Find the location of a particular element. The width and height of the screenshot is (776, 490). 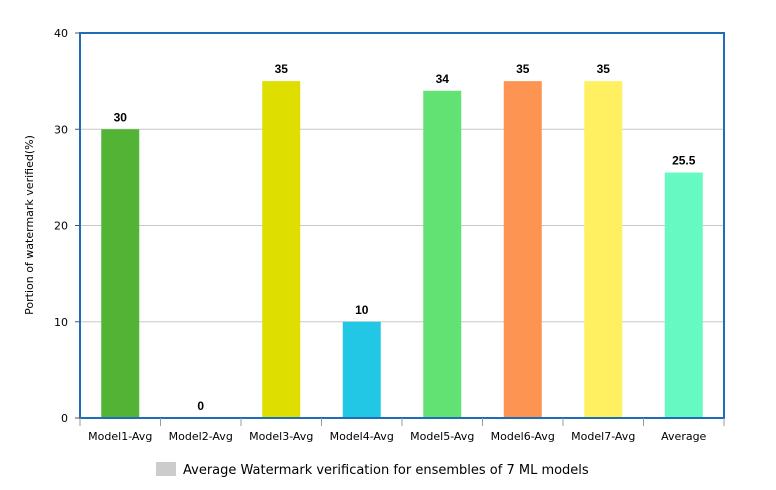

y-tick-label: 40 is located at coordinates (61, 33).